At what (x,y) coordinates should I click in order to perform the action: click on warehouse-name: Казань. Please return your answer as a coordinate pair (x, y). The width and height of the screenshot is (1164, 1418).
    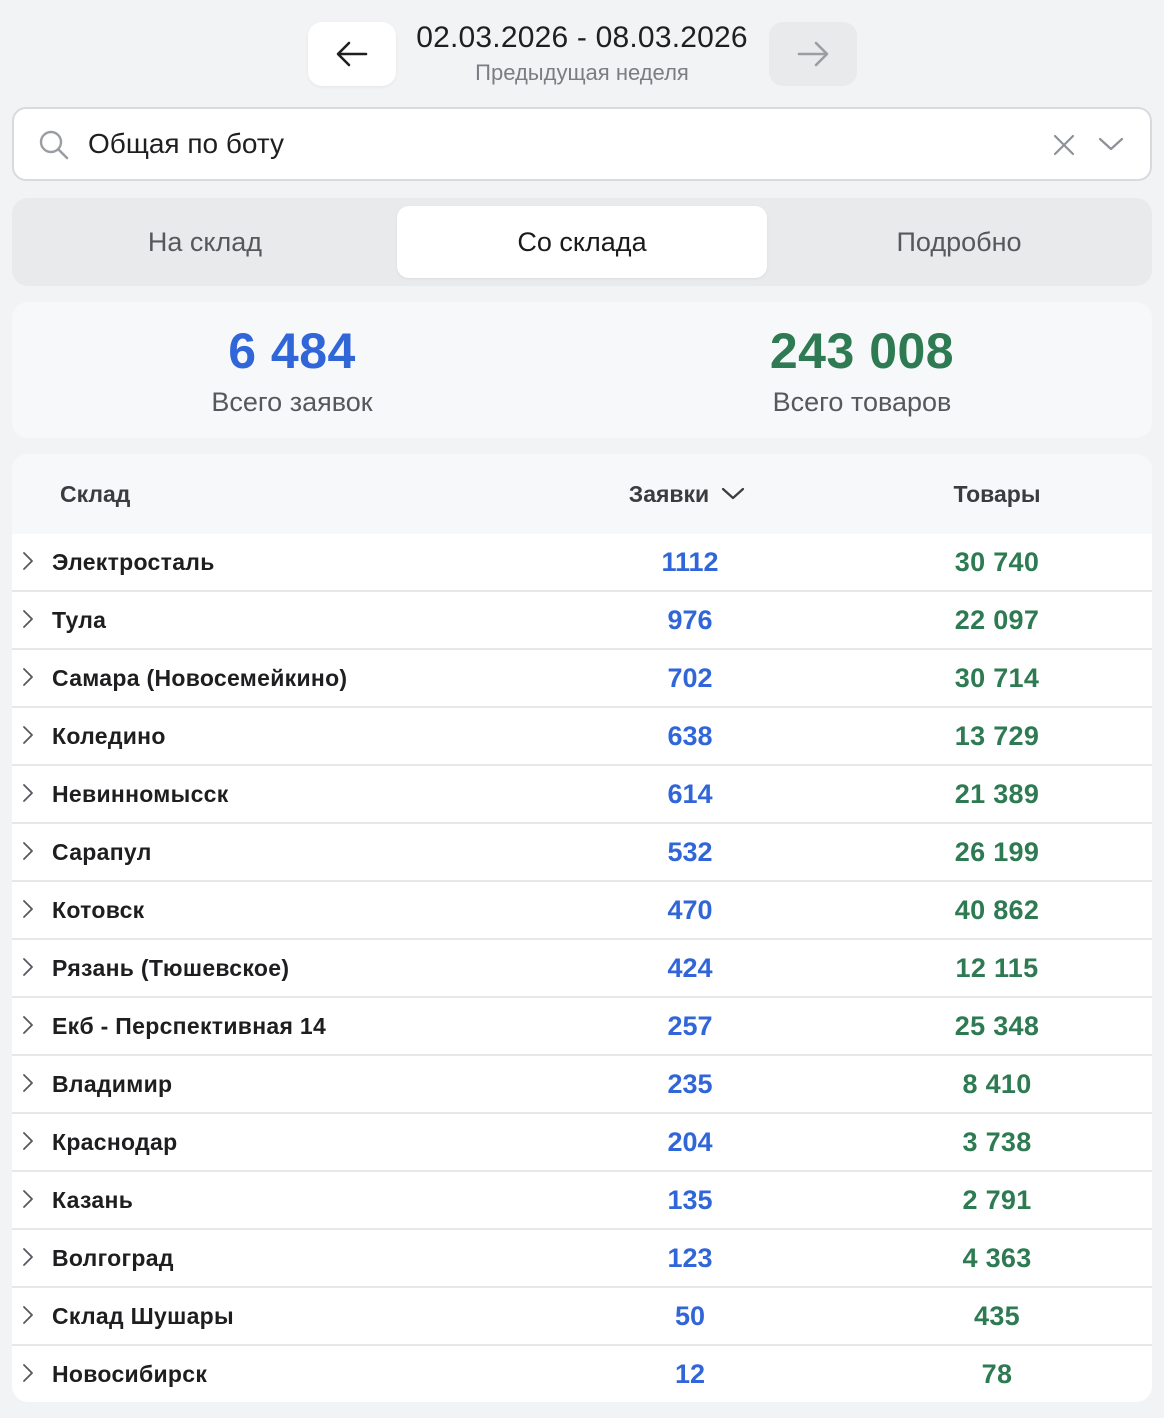
    Looking at the image, I should click on (93, 1200).